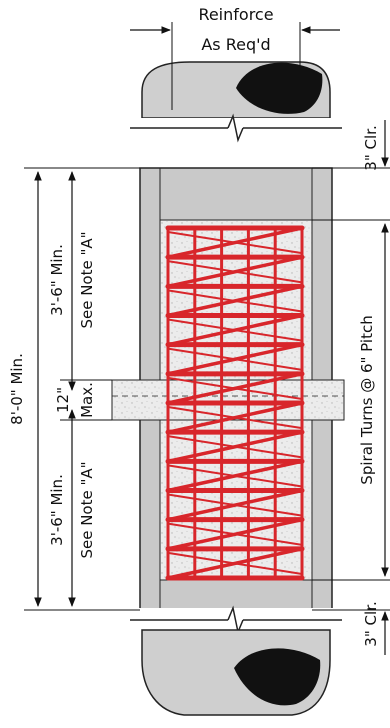 The width and height of the screenshot is (390, 728). What do you see at coordinates (351, 170) in the screenshot?
I see `top-clear-dimension: 3" Clr.` at bounding box center [351, 170].